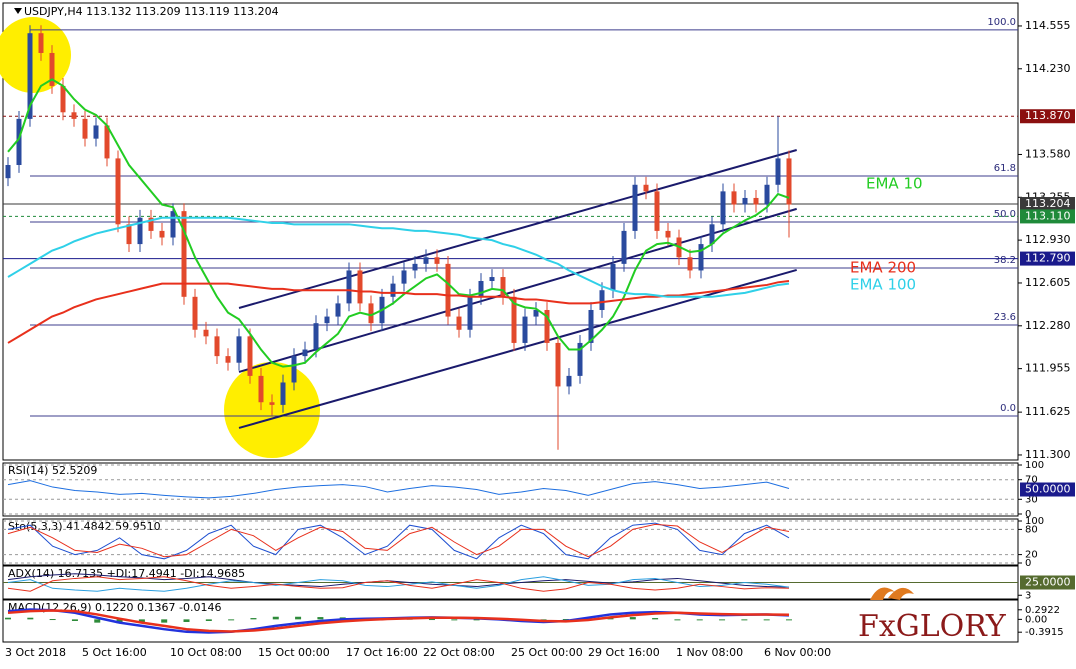 This screenshot has width=1076, height=669. I want to click on y-tick-label: 0.2922, so click(1042, 610).